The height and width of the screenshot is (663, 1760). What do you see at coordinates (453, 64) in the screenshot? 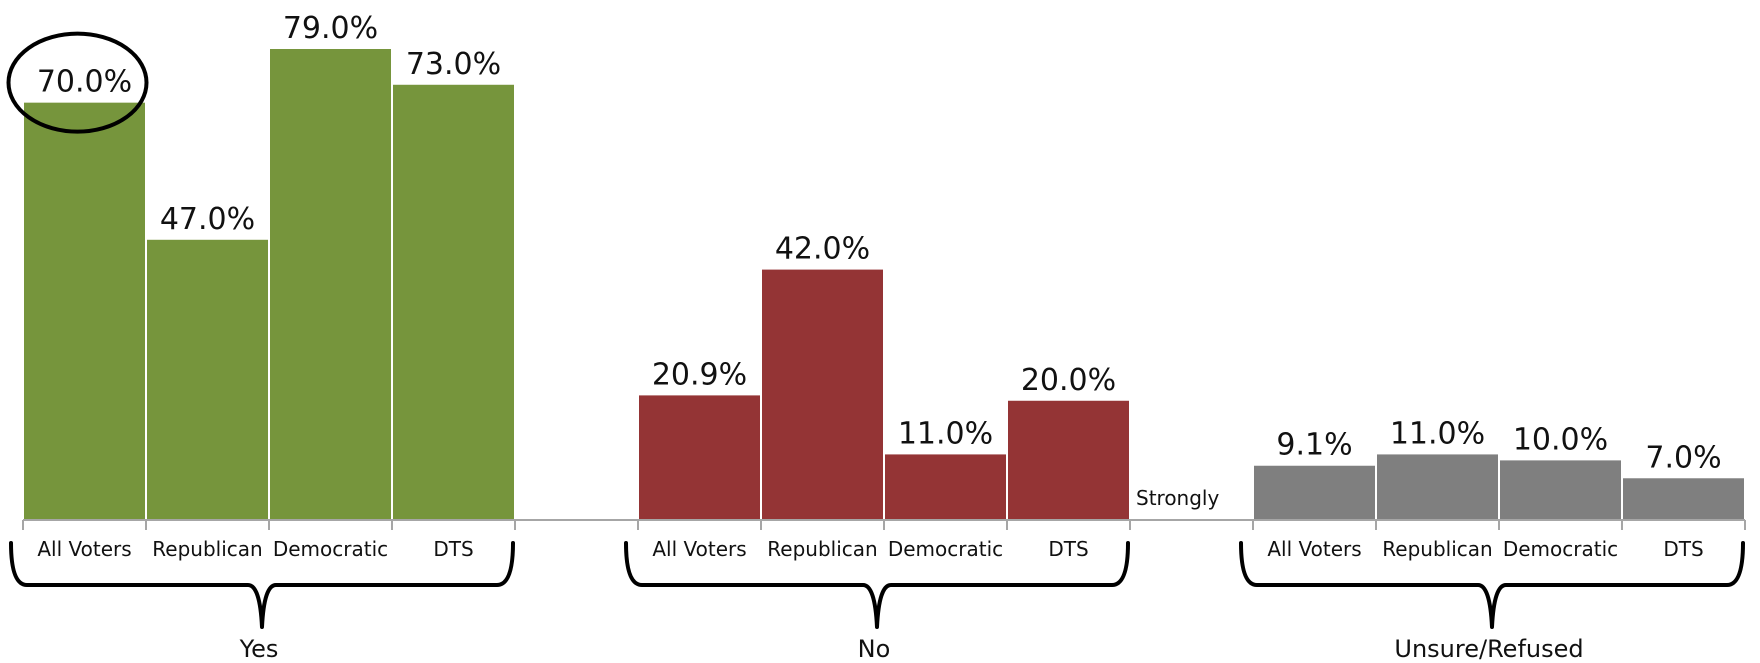
I see `value-label-yes-dts: 73.0%` at bounding box center [453, 64].